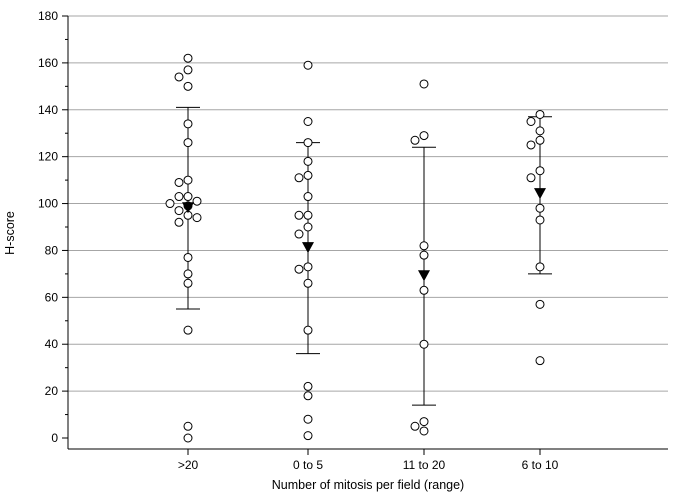 This screenshot has width=673, height=496. I want to click on y-tick-label: 40, so click(52, 344).